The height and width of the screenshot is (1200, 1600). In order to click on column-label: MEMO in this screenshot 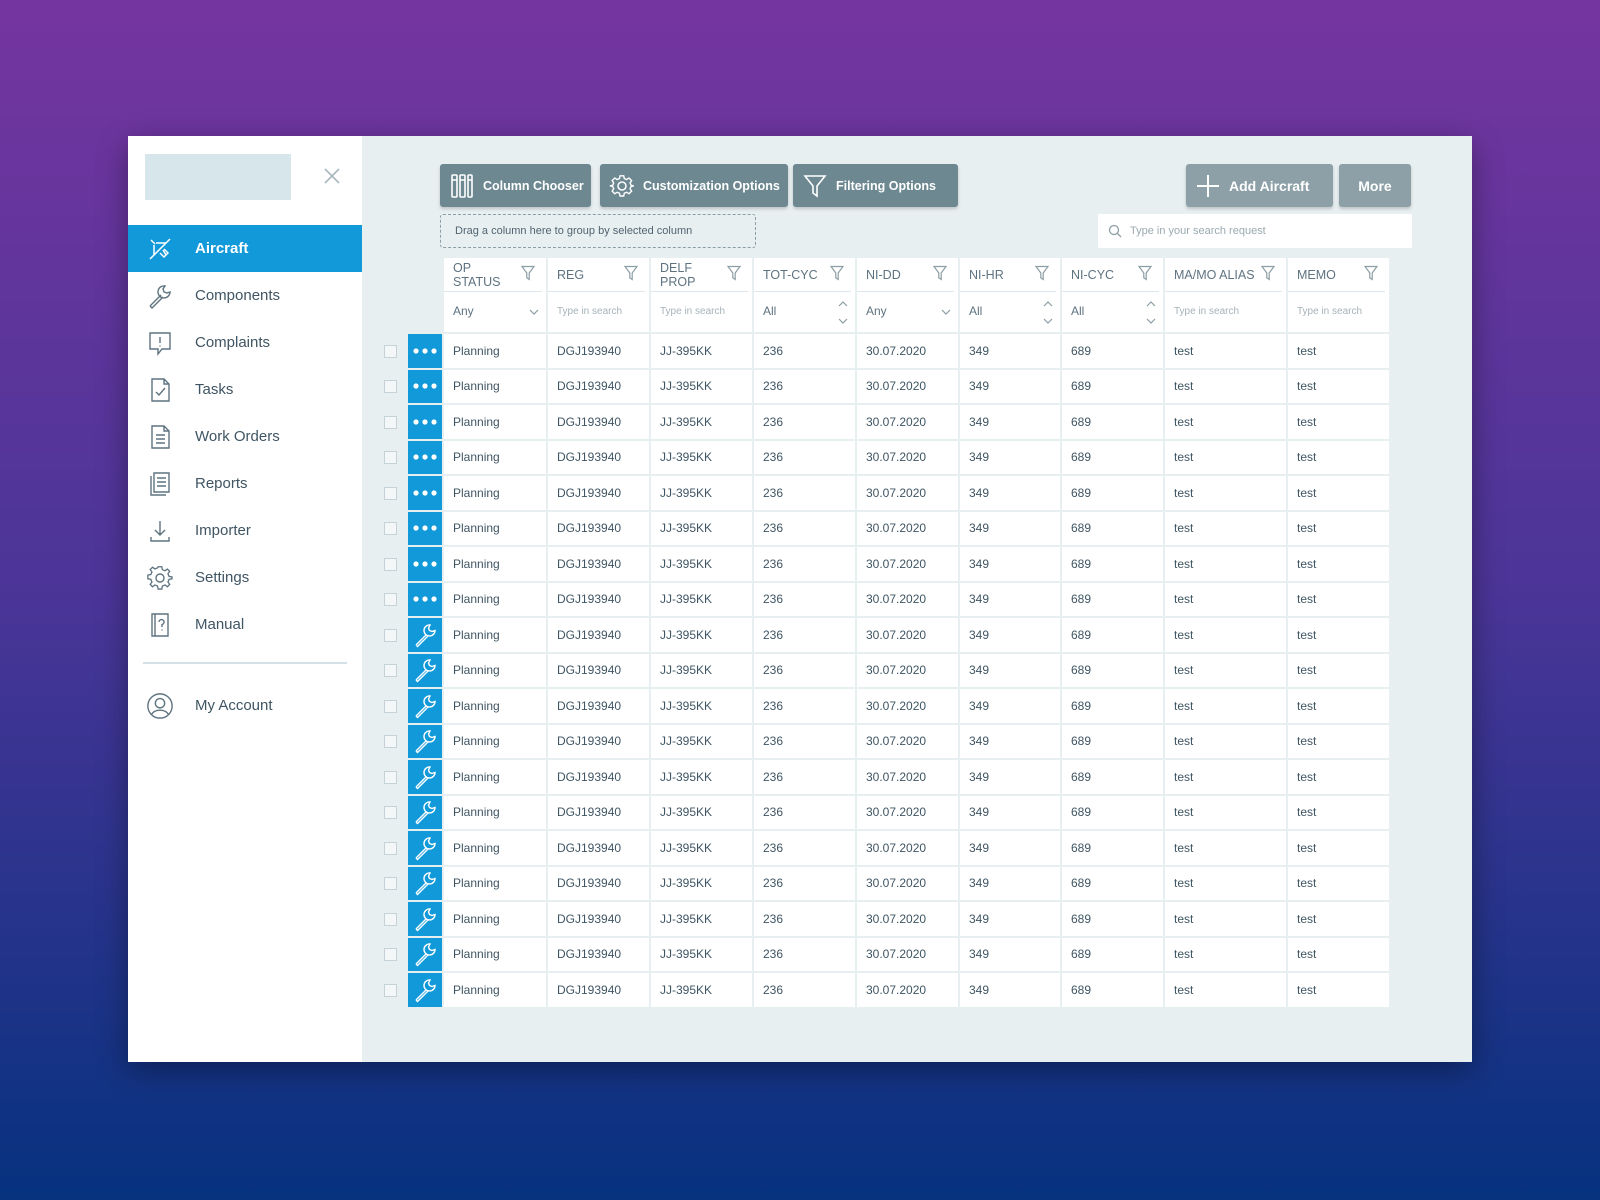, I will do `click(1316, 274)`.